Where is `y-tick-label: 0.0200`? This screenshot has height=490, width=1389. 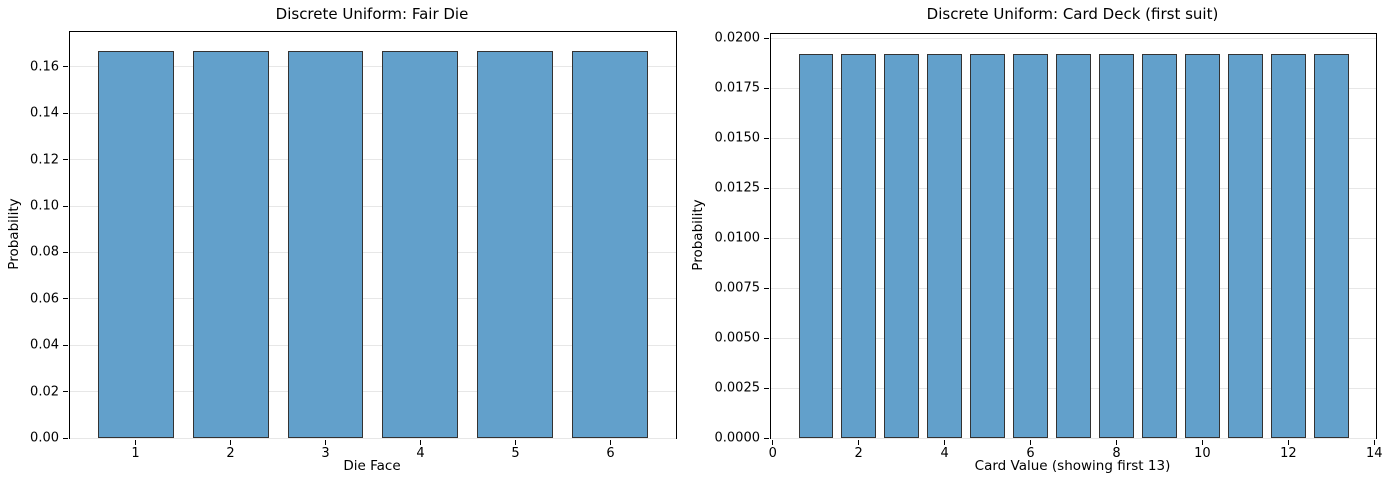
y-tick-label: 0.0200 is located at coordinates (737, 38).